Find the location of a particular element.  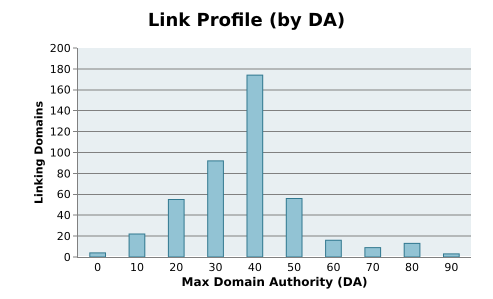

x-axis-title: Max Domain Authority (DA) is located at coordinates (275, 282).